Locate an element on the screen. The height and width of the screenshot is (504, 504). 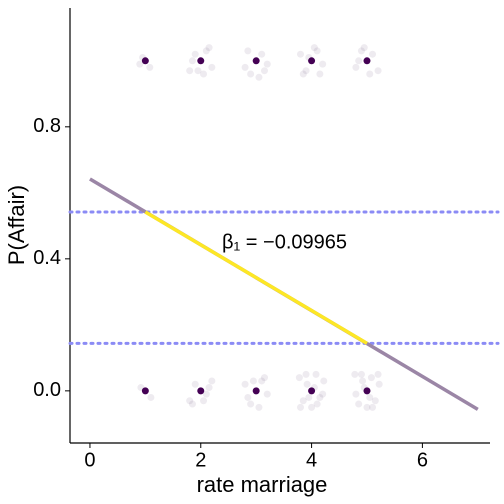
fit-line is located at coordinates (256, 277).